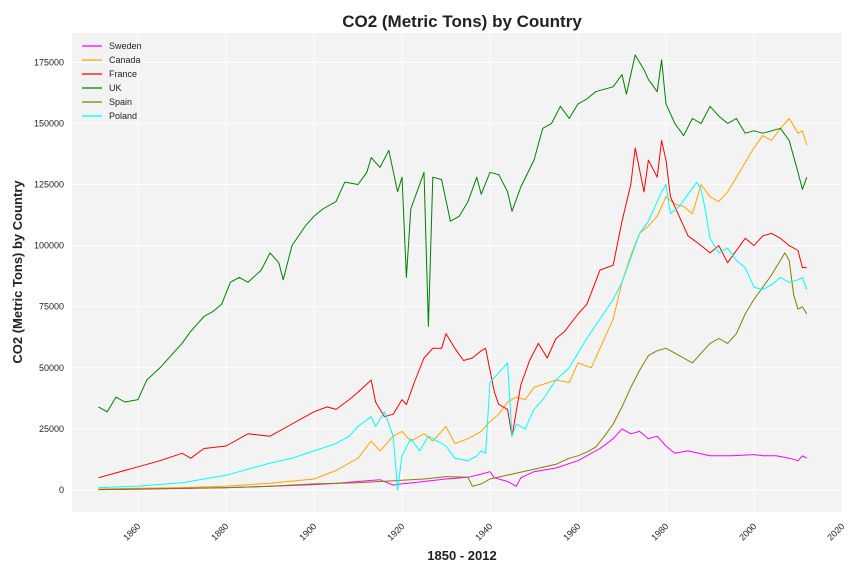 This screenshot has height=576, width=864. I want to click on x-tick-label: 1900, so click(307, 531).